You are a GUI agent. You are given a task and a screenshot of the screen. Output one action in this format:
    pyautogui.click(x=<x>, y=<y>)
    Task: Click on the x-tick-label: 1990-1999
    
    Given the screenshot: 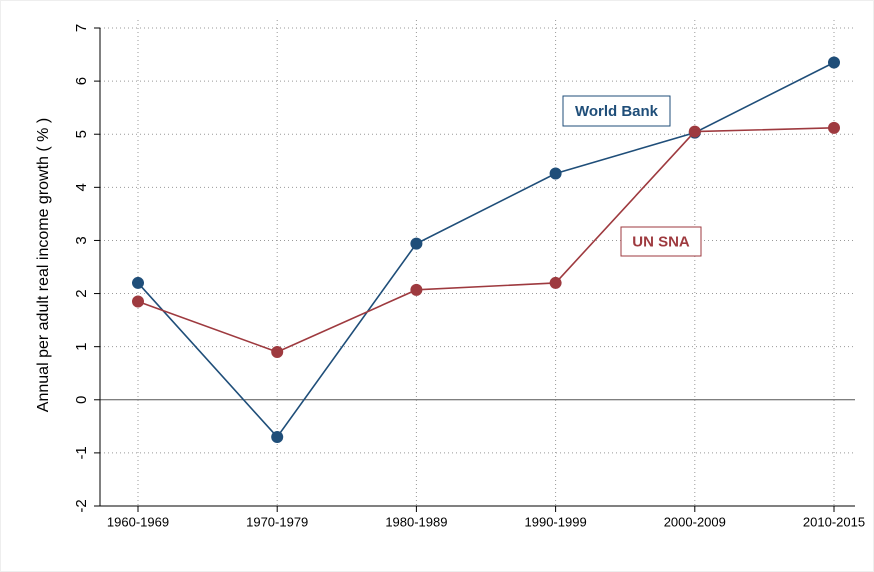 What is the action you would take?
    pyautogui.click(x=556, y=521)
    